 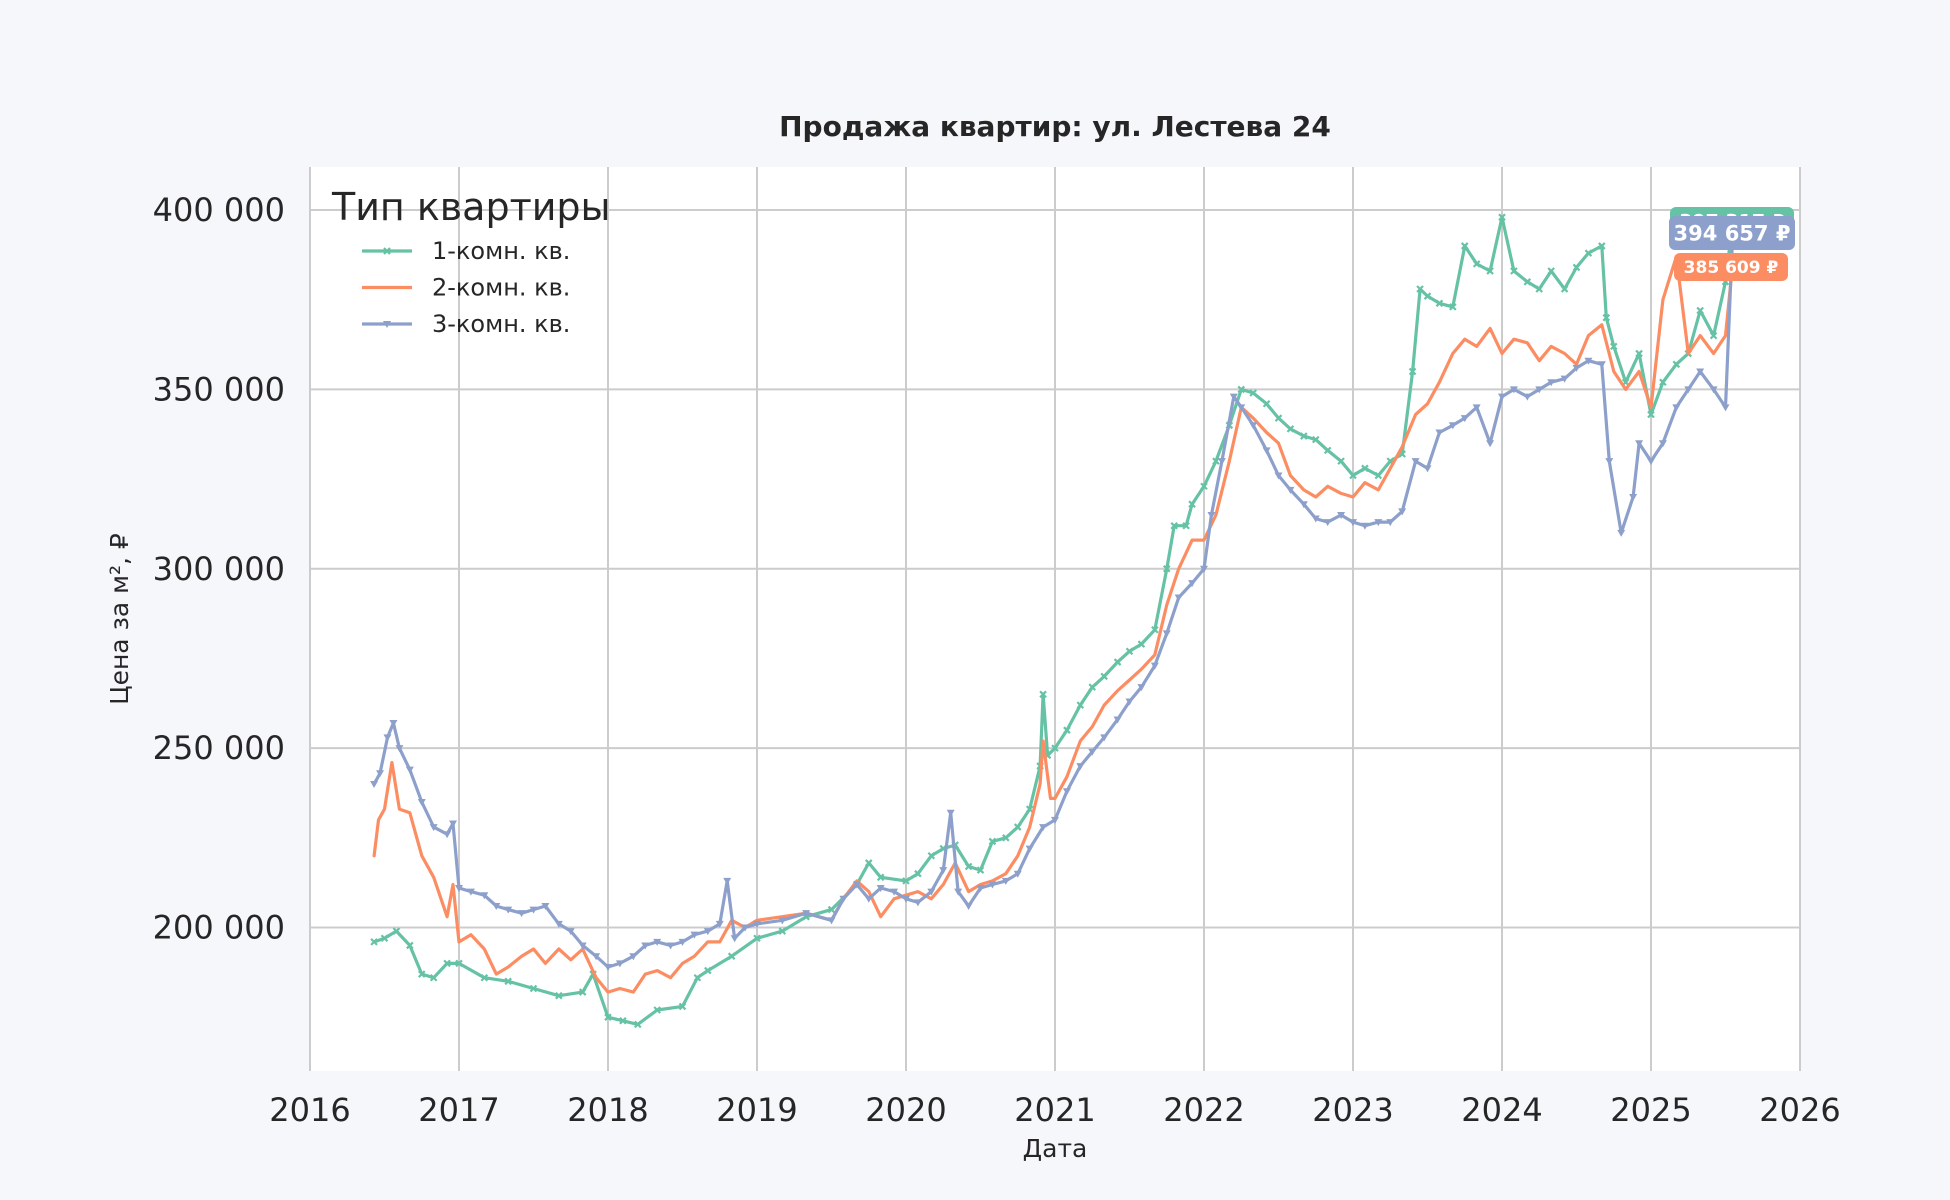 I want to click on end-labels: 397 317 ₽394 657 ₽385 609 ₽, so click(x=1732, y=244).